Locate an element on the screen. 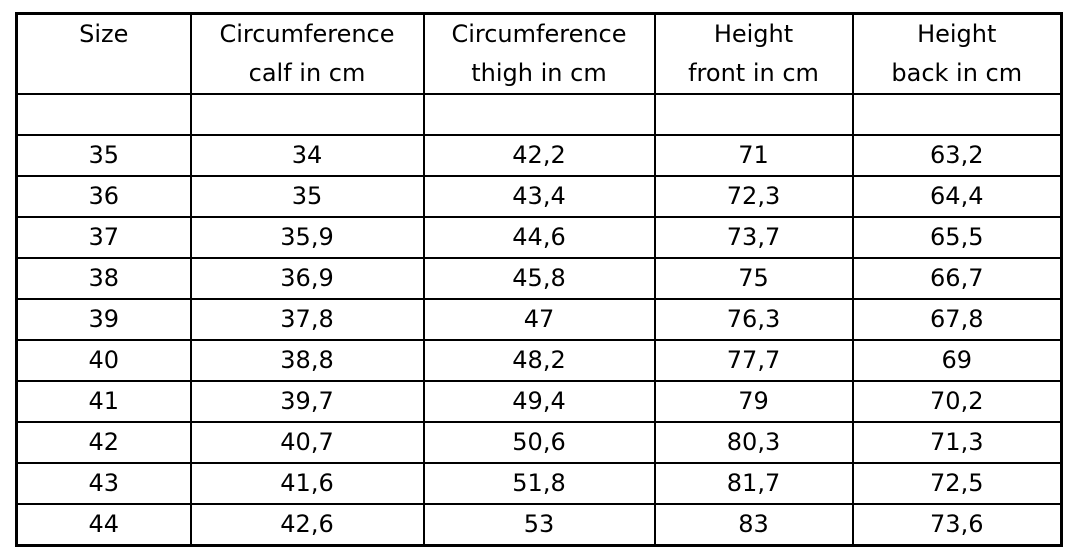  cell-height-back: 71,3 is located at coordinates (957, 442).